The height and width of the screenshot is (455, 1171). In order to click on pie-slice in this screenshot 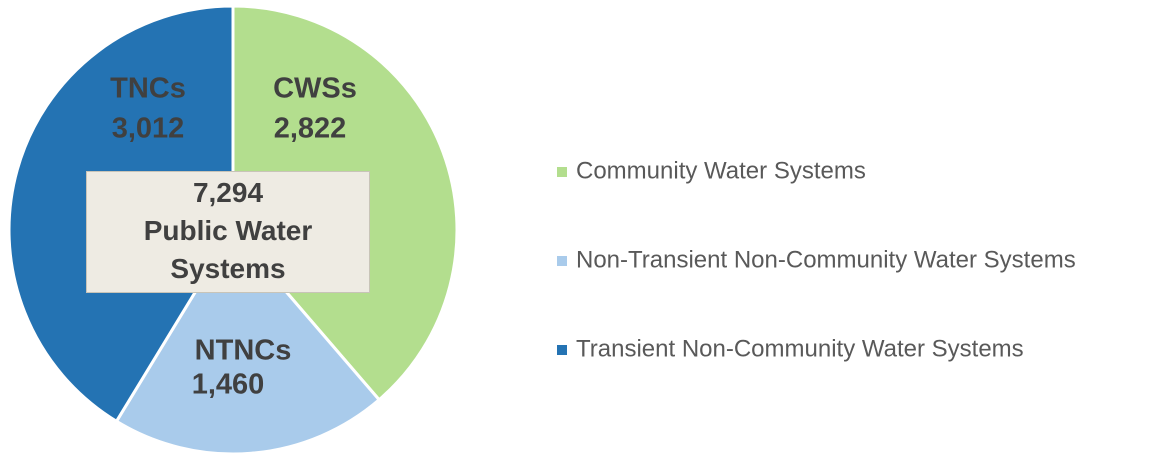, I will do `click(248, 341)`.